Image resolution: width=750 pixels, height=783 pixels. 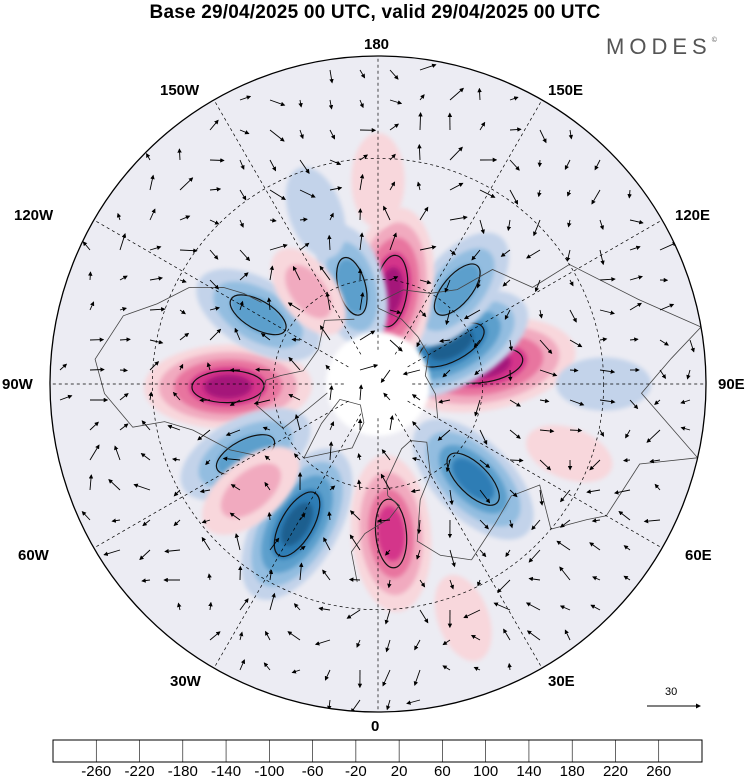 I want to click on colorbar-label: 100, so click(x=486, y=771).